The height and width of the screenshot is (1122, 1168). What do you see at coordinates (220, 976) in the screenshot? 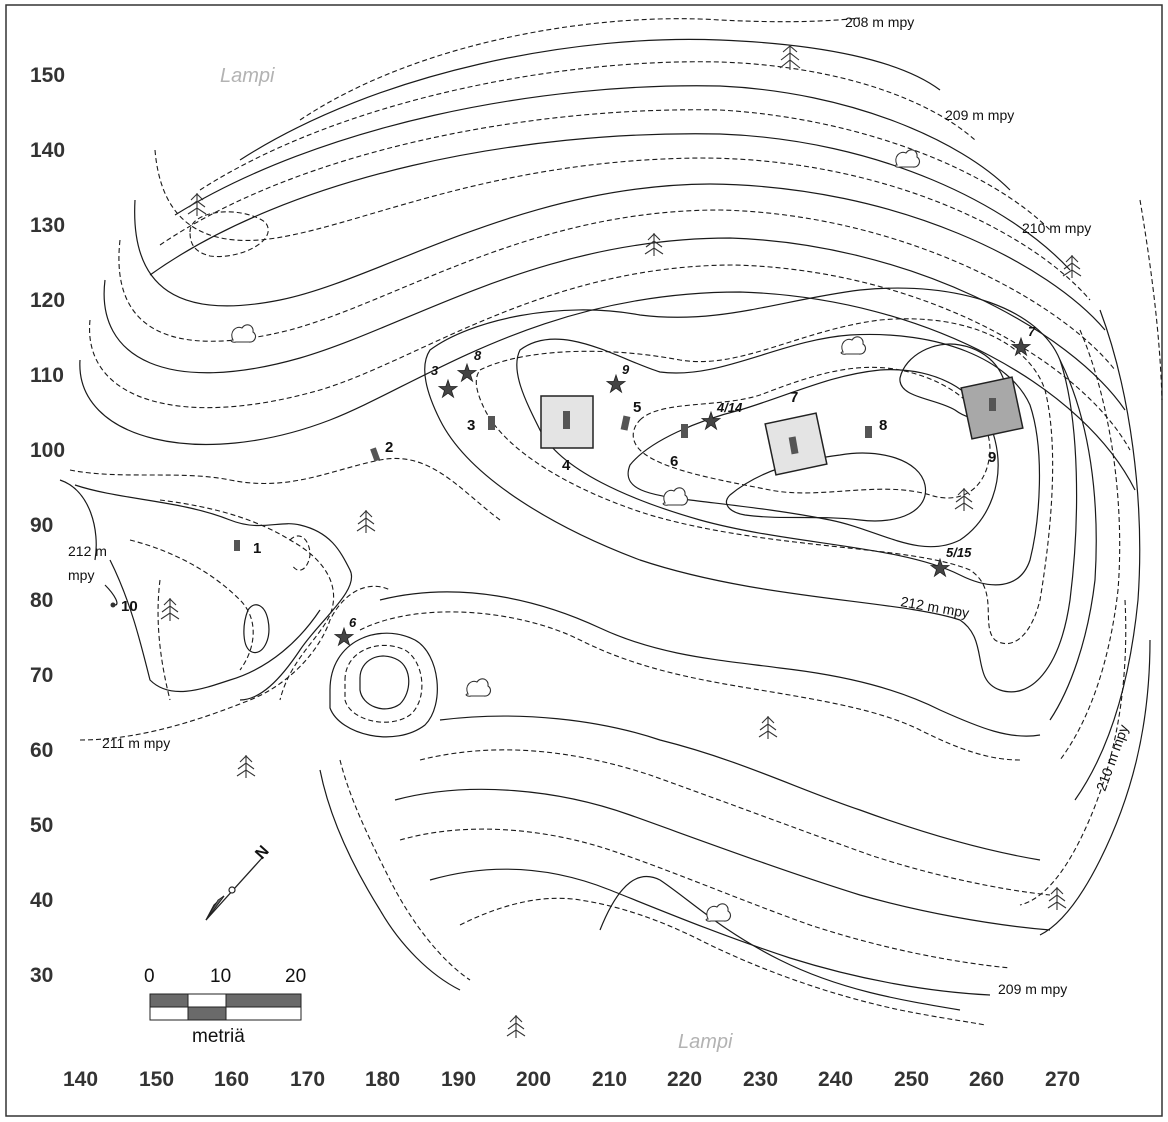
I see `scale-label-10: 10` at bounding box center [220, 976].